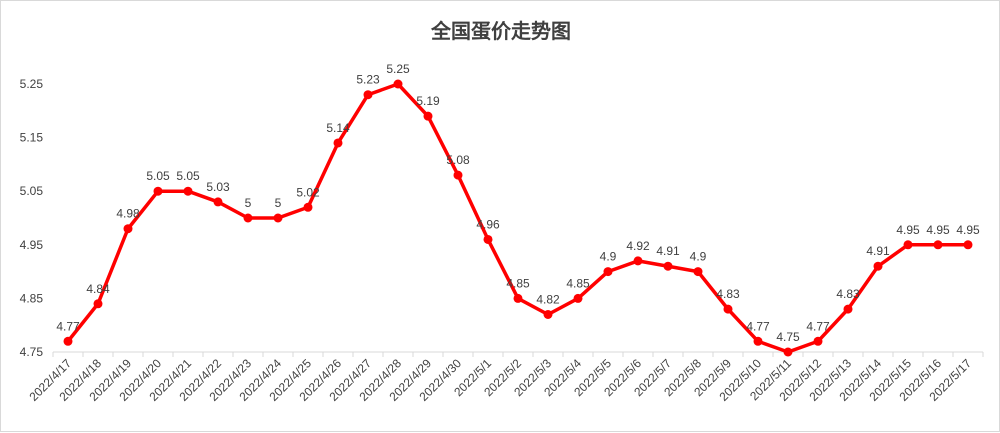  Describe the element at coordinates (398, 69) in the screenshot. I see `data-label: 5.25` at that location.